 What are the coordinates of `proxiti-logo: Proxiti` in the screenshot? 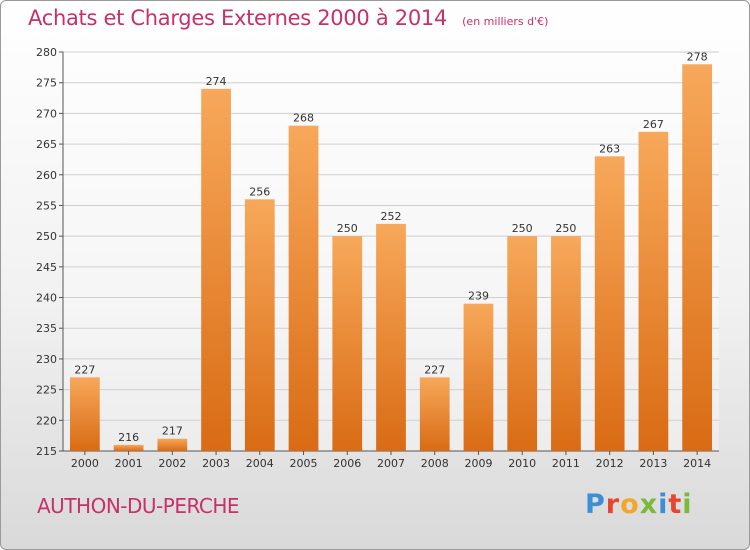 It's located at (639, 504).